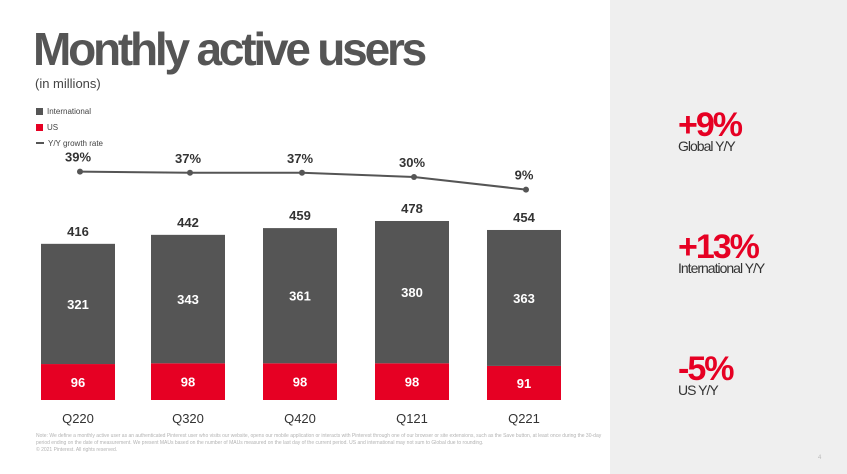 This screenshot has height=474, width=847. What do you see at coordinates (524, 175) in the screenshot?
I see `growth-label: 9%` at bounding box center [524, 175].